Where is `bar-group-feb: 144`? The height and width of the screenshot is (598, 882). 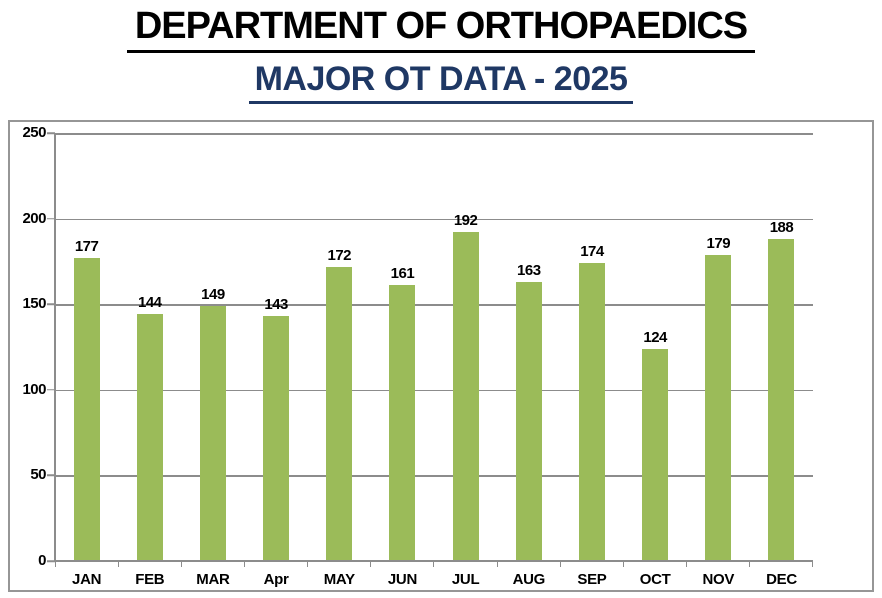
bar-group-feb: 144 is located at coordinates (149, 347).